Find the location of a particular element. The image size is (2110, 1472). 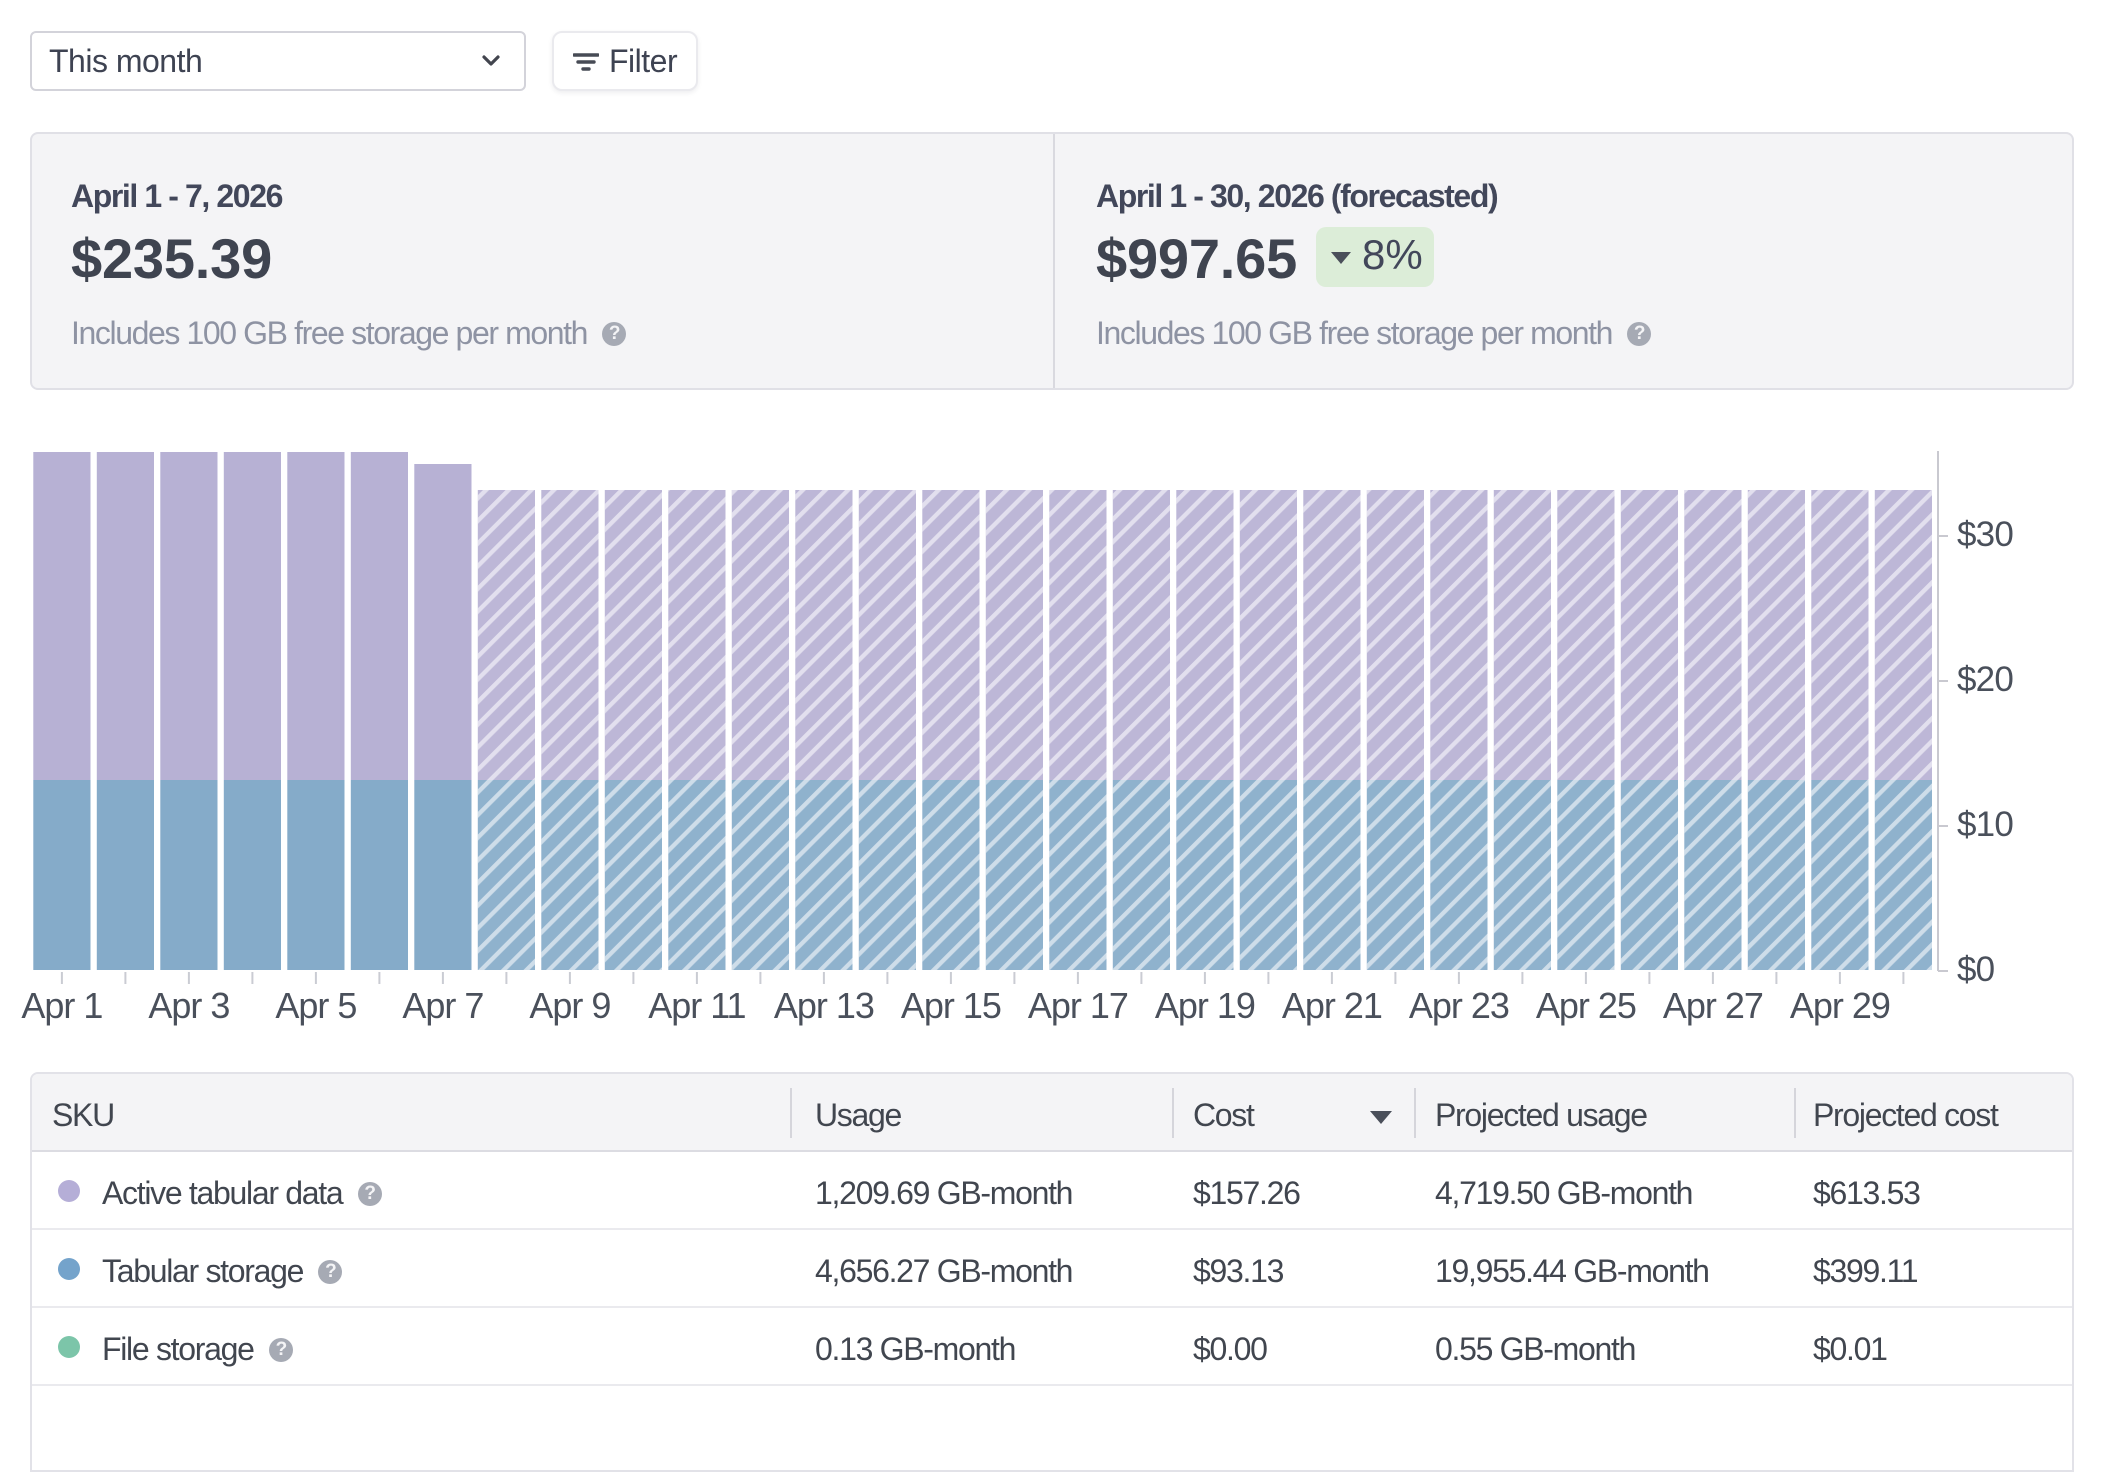

svg-text: Apr 5 is located at coordinates (315, 1005).